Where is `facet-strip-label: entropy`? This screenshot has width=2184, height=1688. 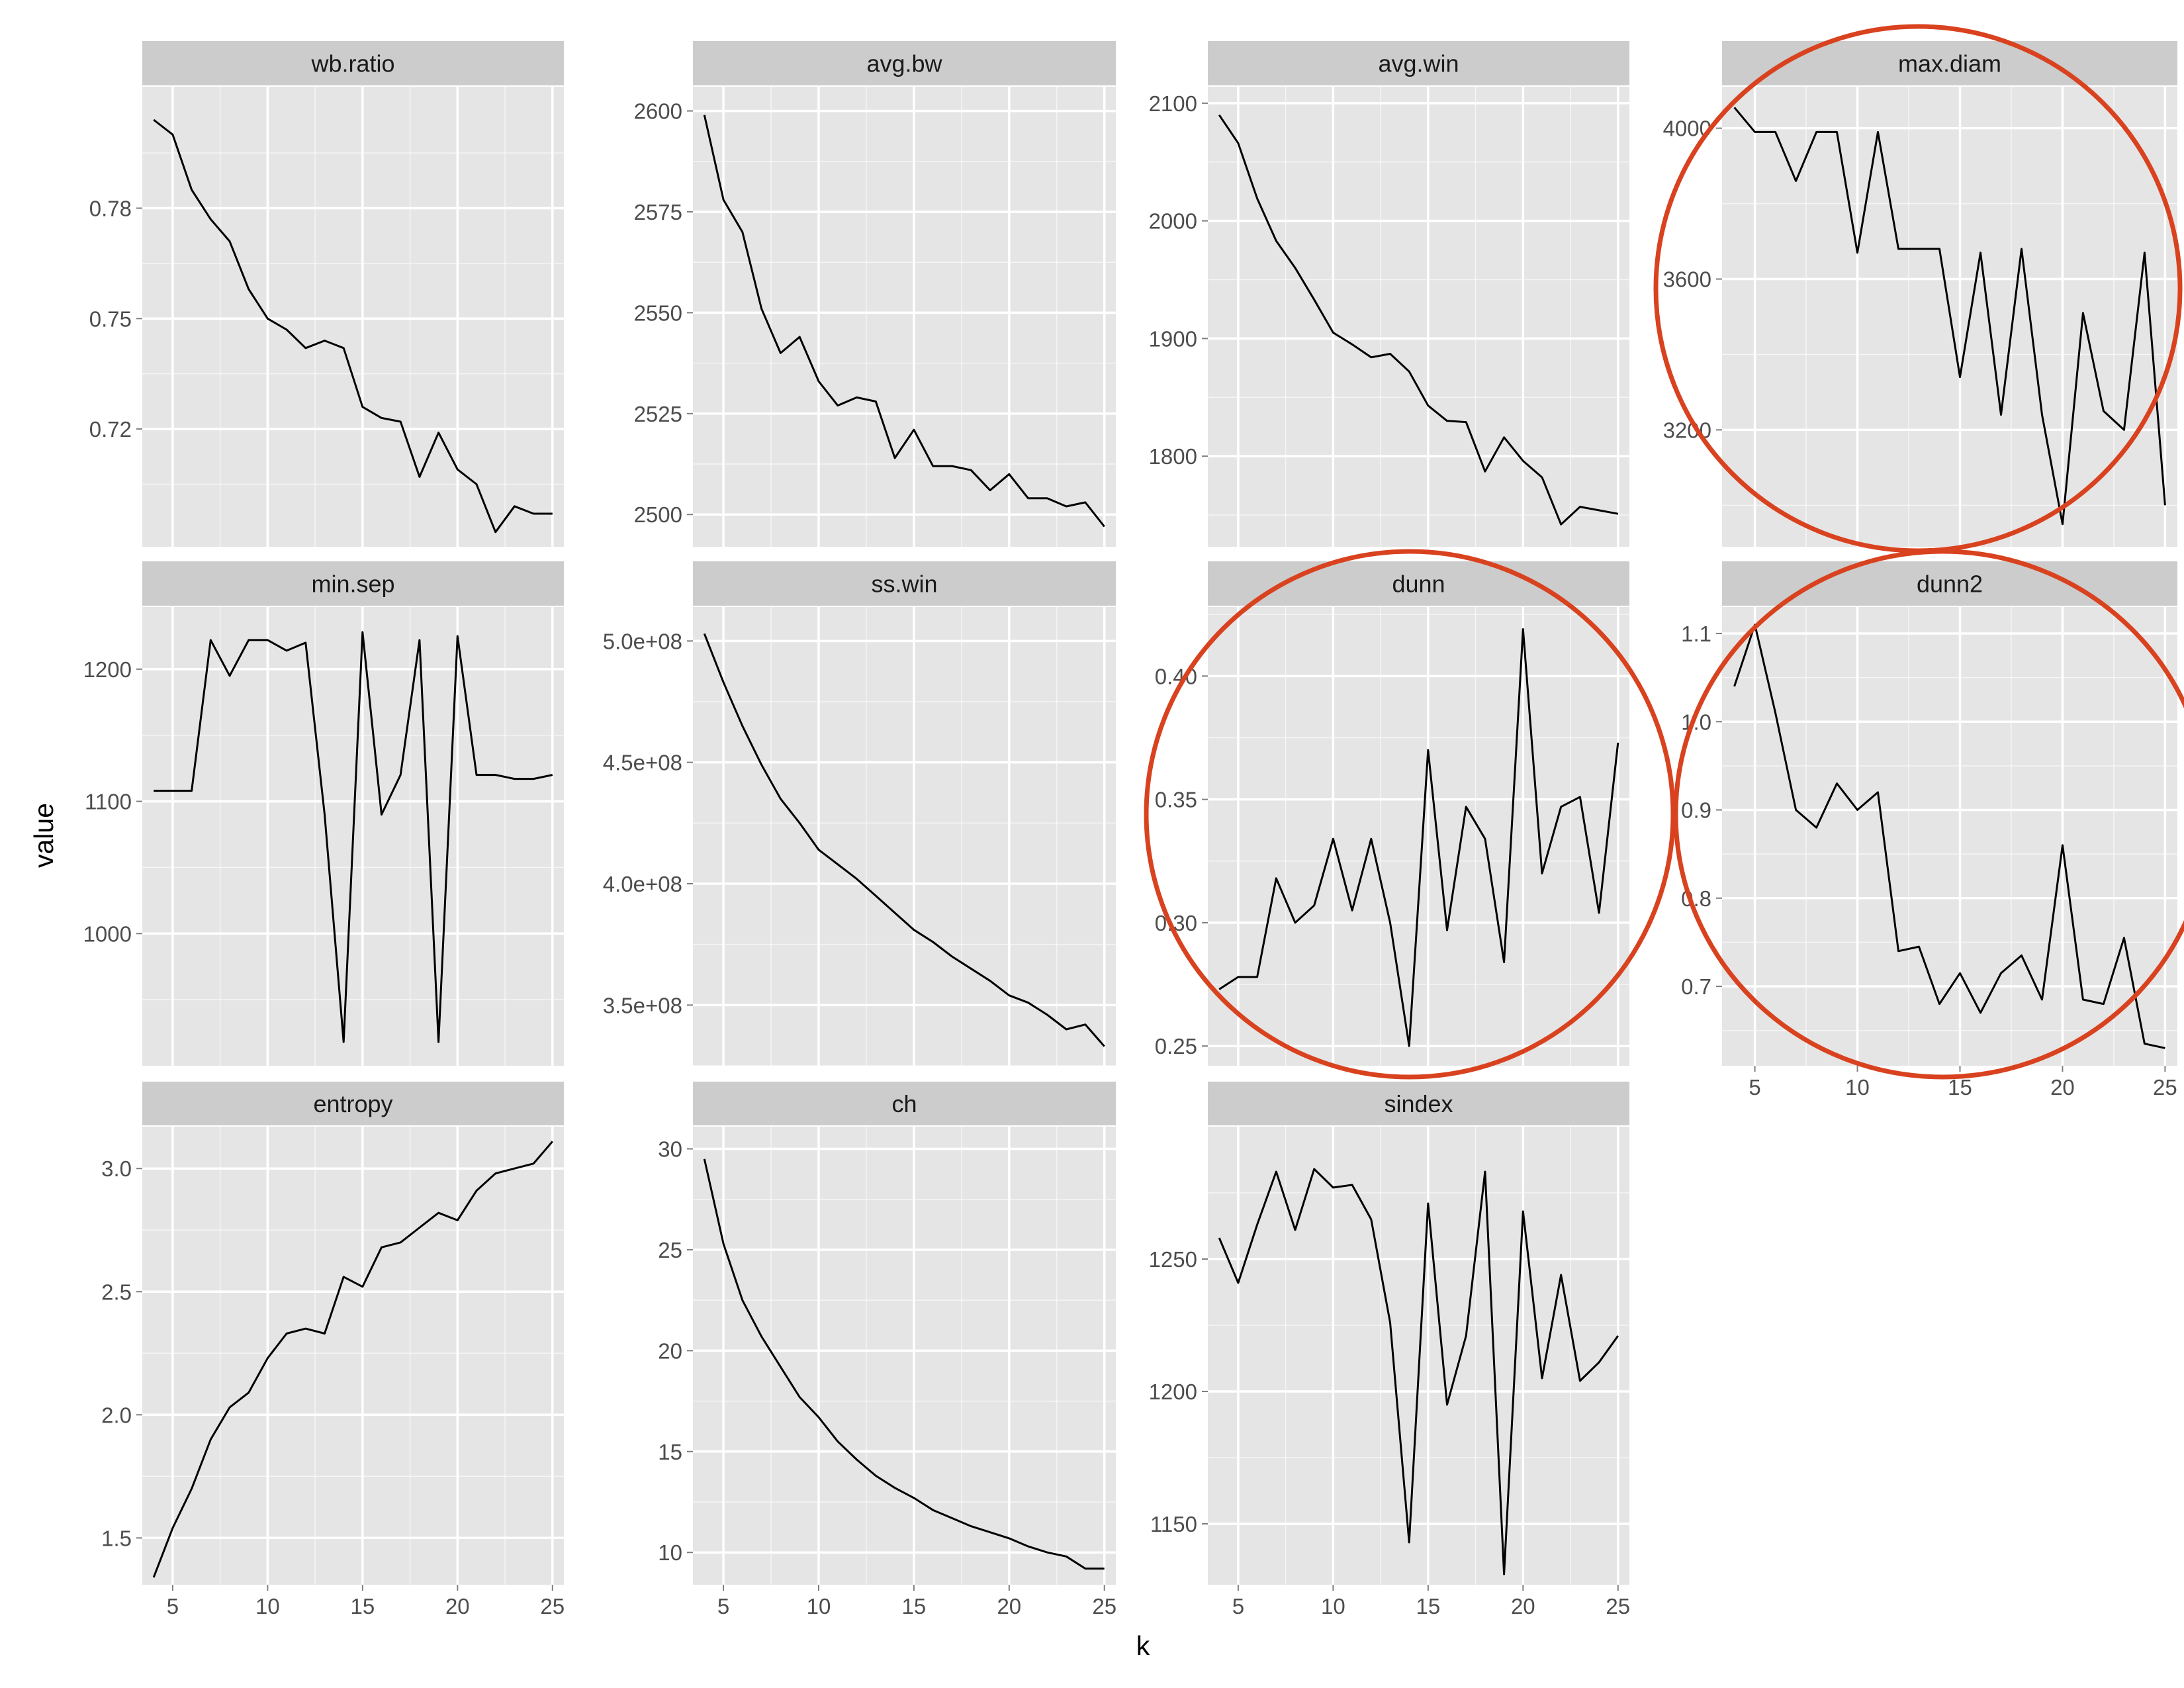 facet-strip-label: entropy is located at coordinates (353, 1103).